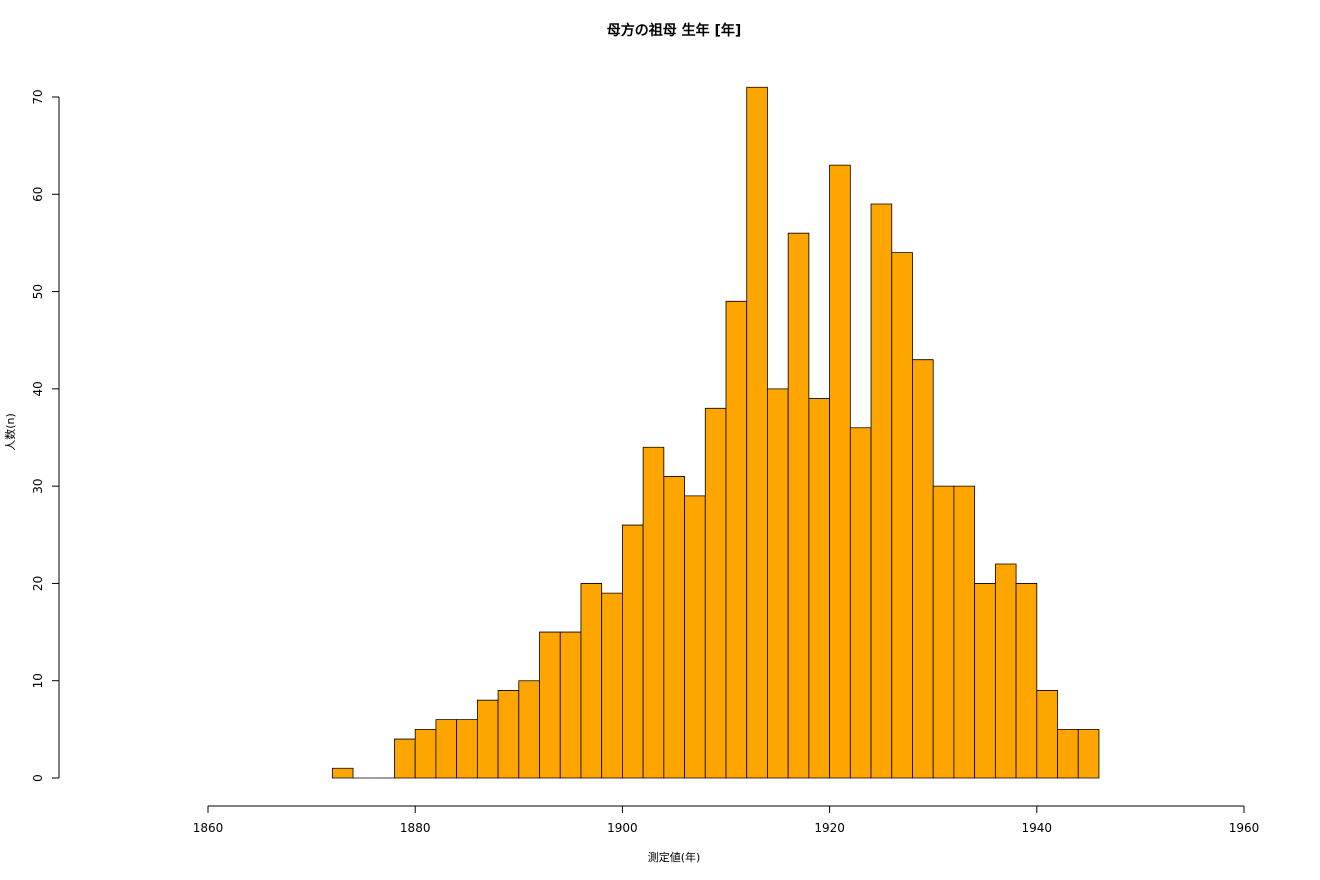  Describe the element at coordinates (38, 96) in the screenshot. I see `y-tick-label: 70` at that location.